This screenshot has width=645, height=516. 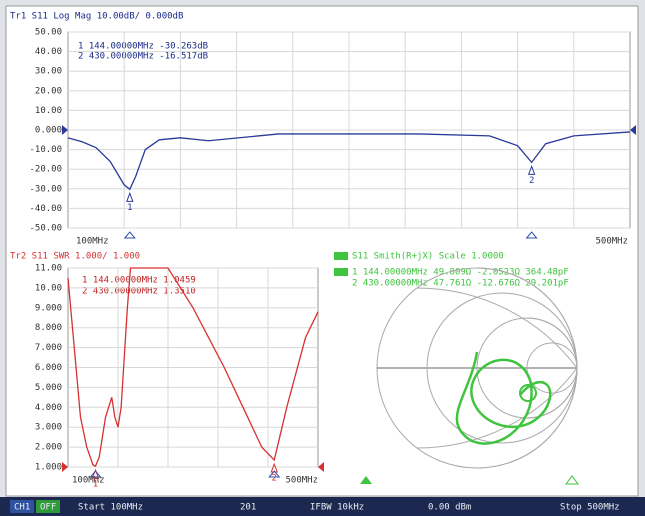 I want to click on status-item: OFF, so click(x=48, y=508).